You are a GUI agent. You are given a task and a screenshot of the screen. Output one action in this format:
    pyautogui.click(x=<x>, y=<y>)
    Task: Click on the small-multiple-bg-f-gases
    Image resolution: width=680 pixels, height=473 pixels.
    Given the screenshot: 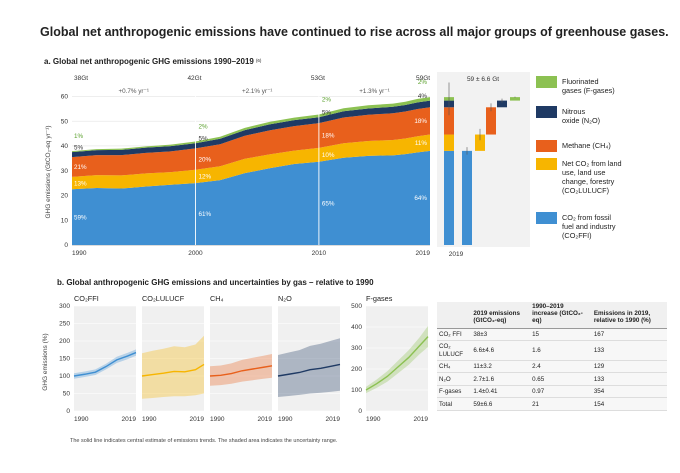 What is the action you would take?
    pyautogui.click(x=397, y=358)
    